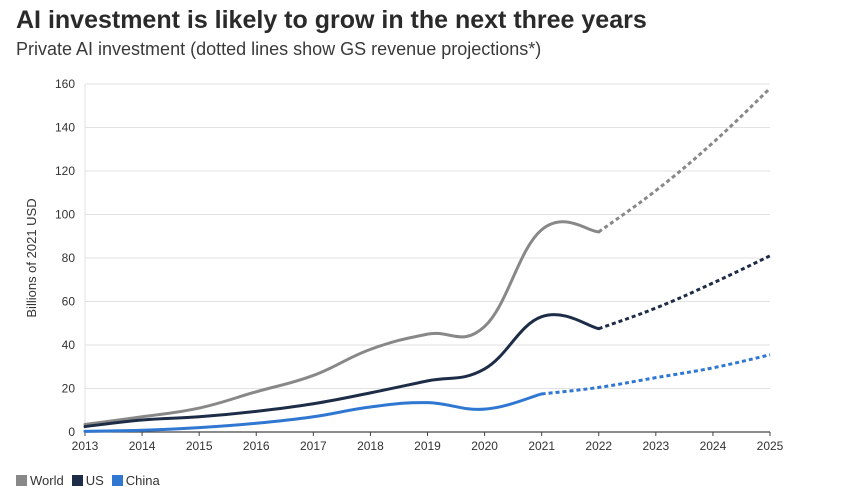 The width and height of the screenshot is (850, 499). What do you see at coordinates (65, 128) in the screenshot?
I see `y-tick-label: 140` at bounding box center [65, 128].